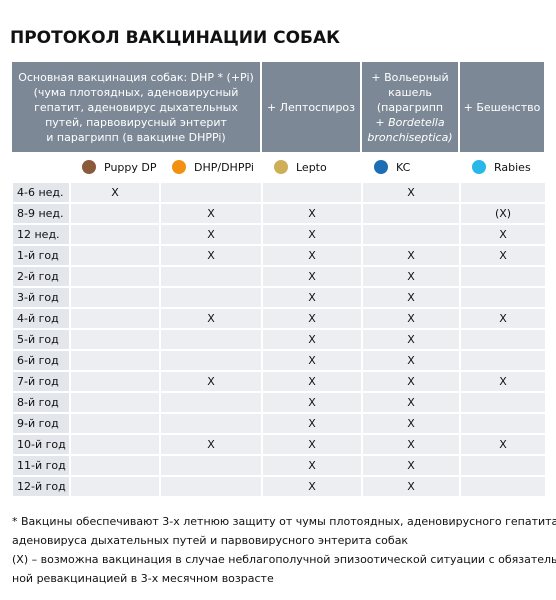  I want to click on header-line: Основная вакцинация собак: DHP * (+Pi), so click(136, 77).